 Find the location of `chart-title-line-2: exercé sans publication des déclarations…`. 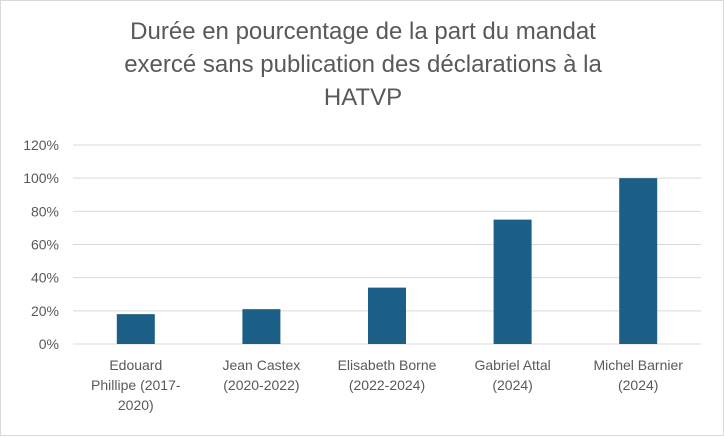

chart-title-line-2: exercé sans publication des déclarations… is located at coordinates (363, 64).